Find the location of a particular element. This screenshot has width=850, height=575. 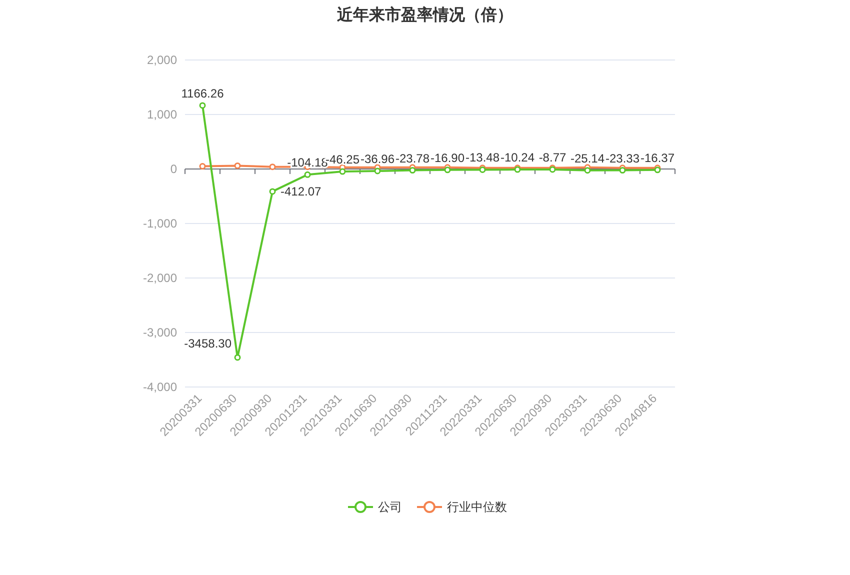

y-tick-label: -1,000 is located at coordinates (160, 223).